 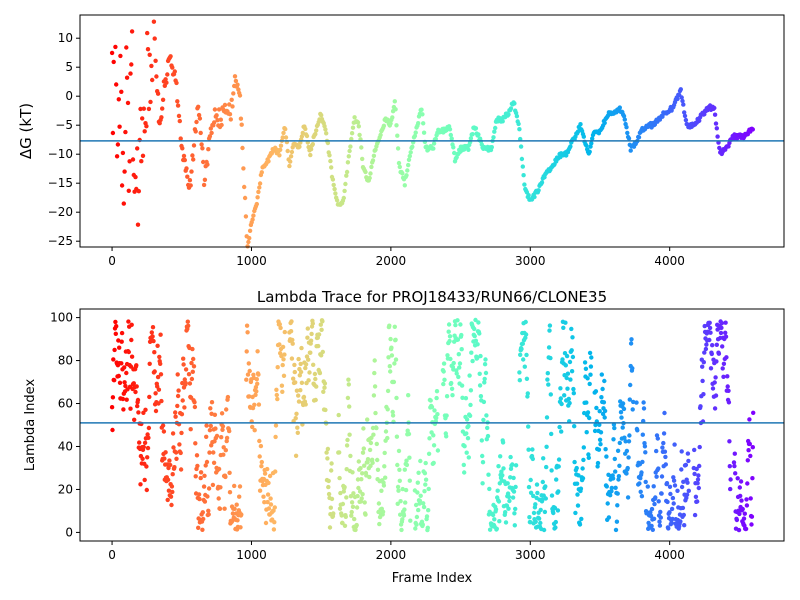 What do you see at coordinates (391, 555) in the screenshot?
I see `lambda-x-tick-label: 2000` at bounding box center [391, 555].